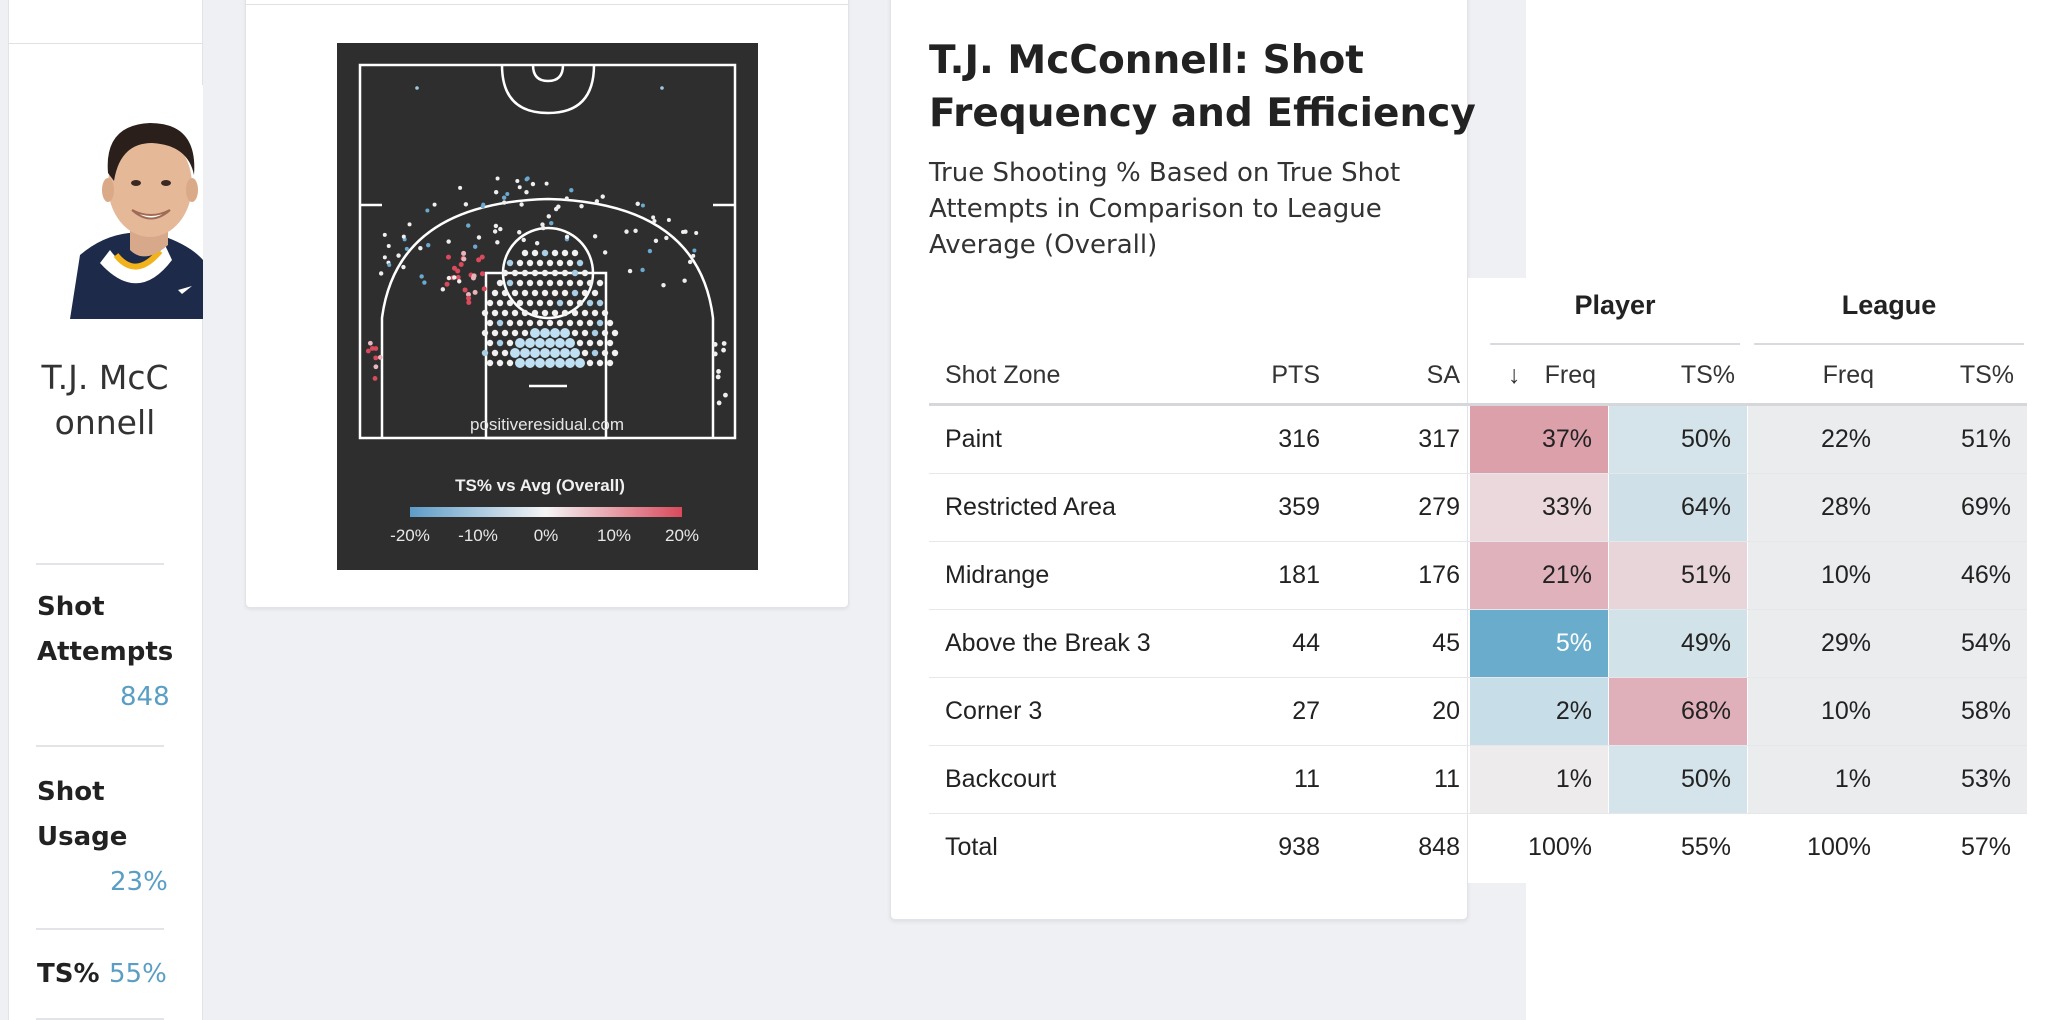  I want to click on col-ts: TS%, so click(1707, 375).